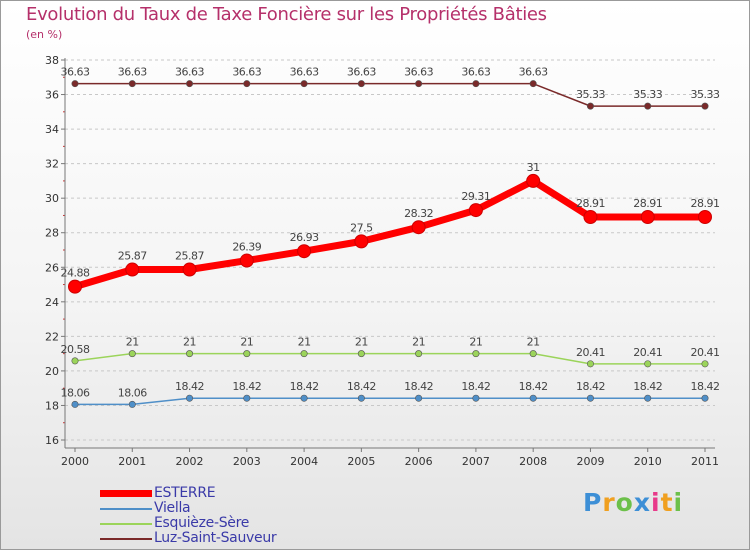 The width and height of the screenshot is (750, 550). Describe the element at coordinates (590, 461) in the screenshot. I see `x-tick-label: 2009` at that location.